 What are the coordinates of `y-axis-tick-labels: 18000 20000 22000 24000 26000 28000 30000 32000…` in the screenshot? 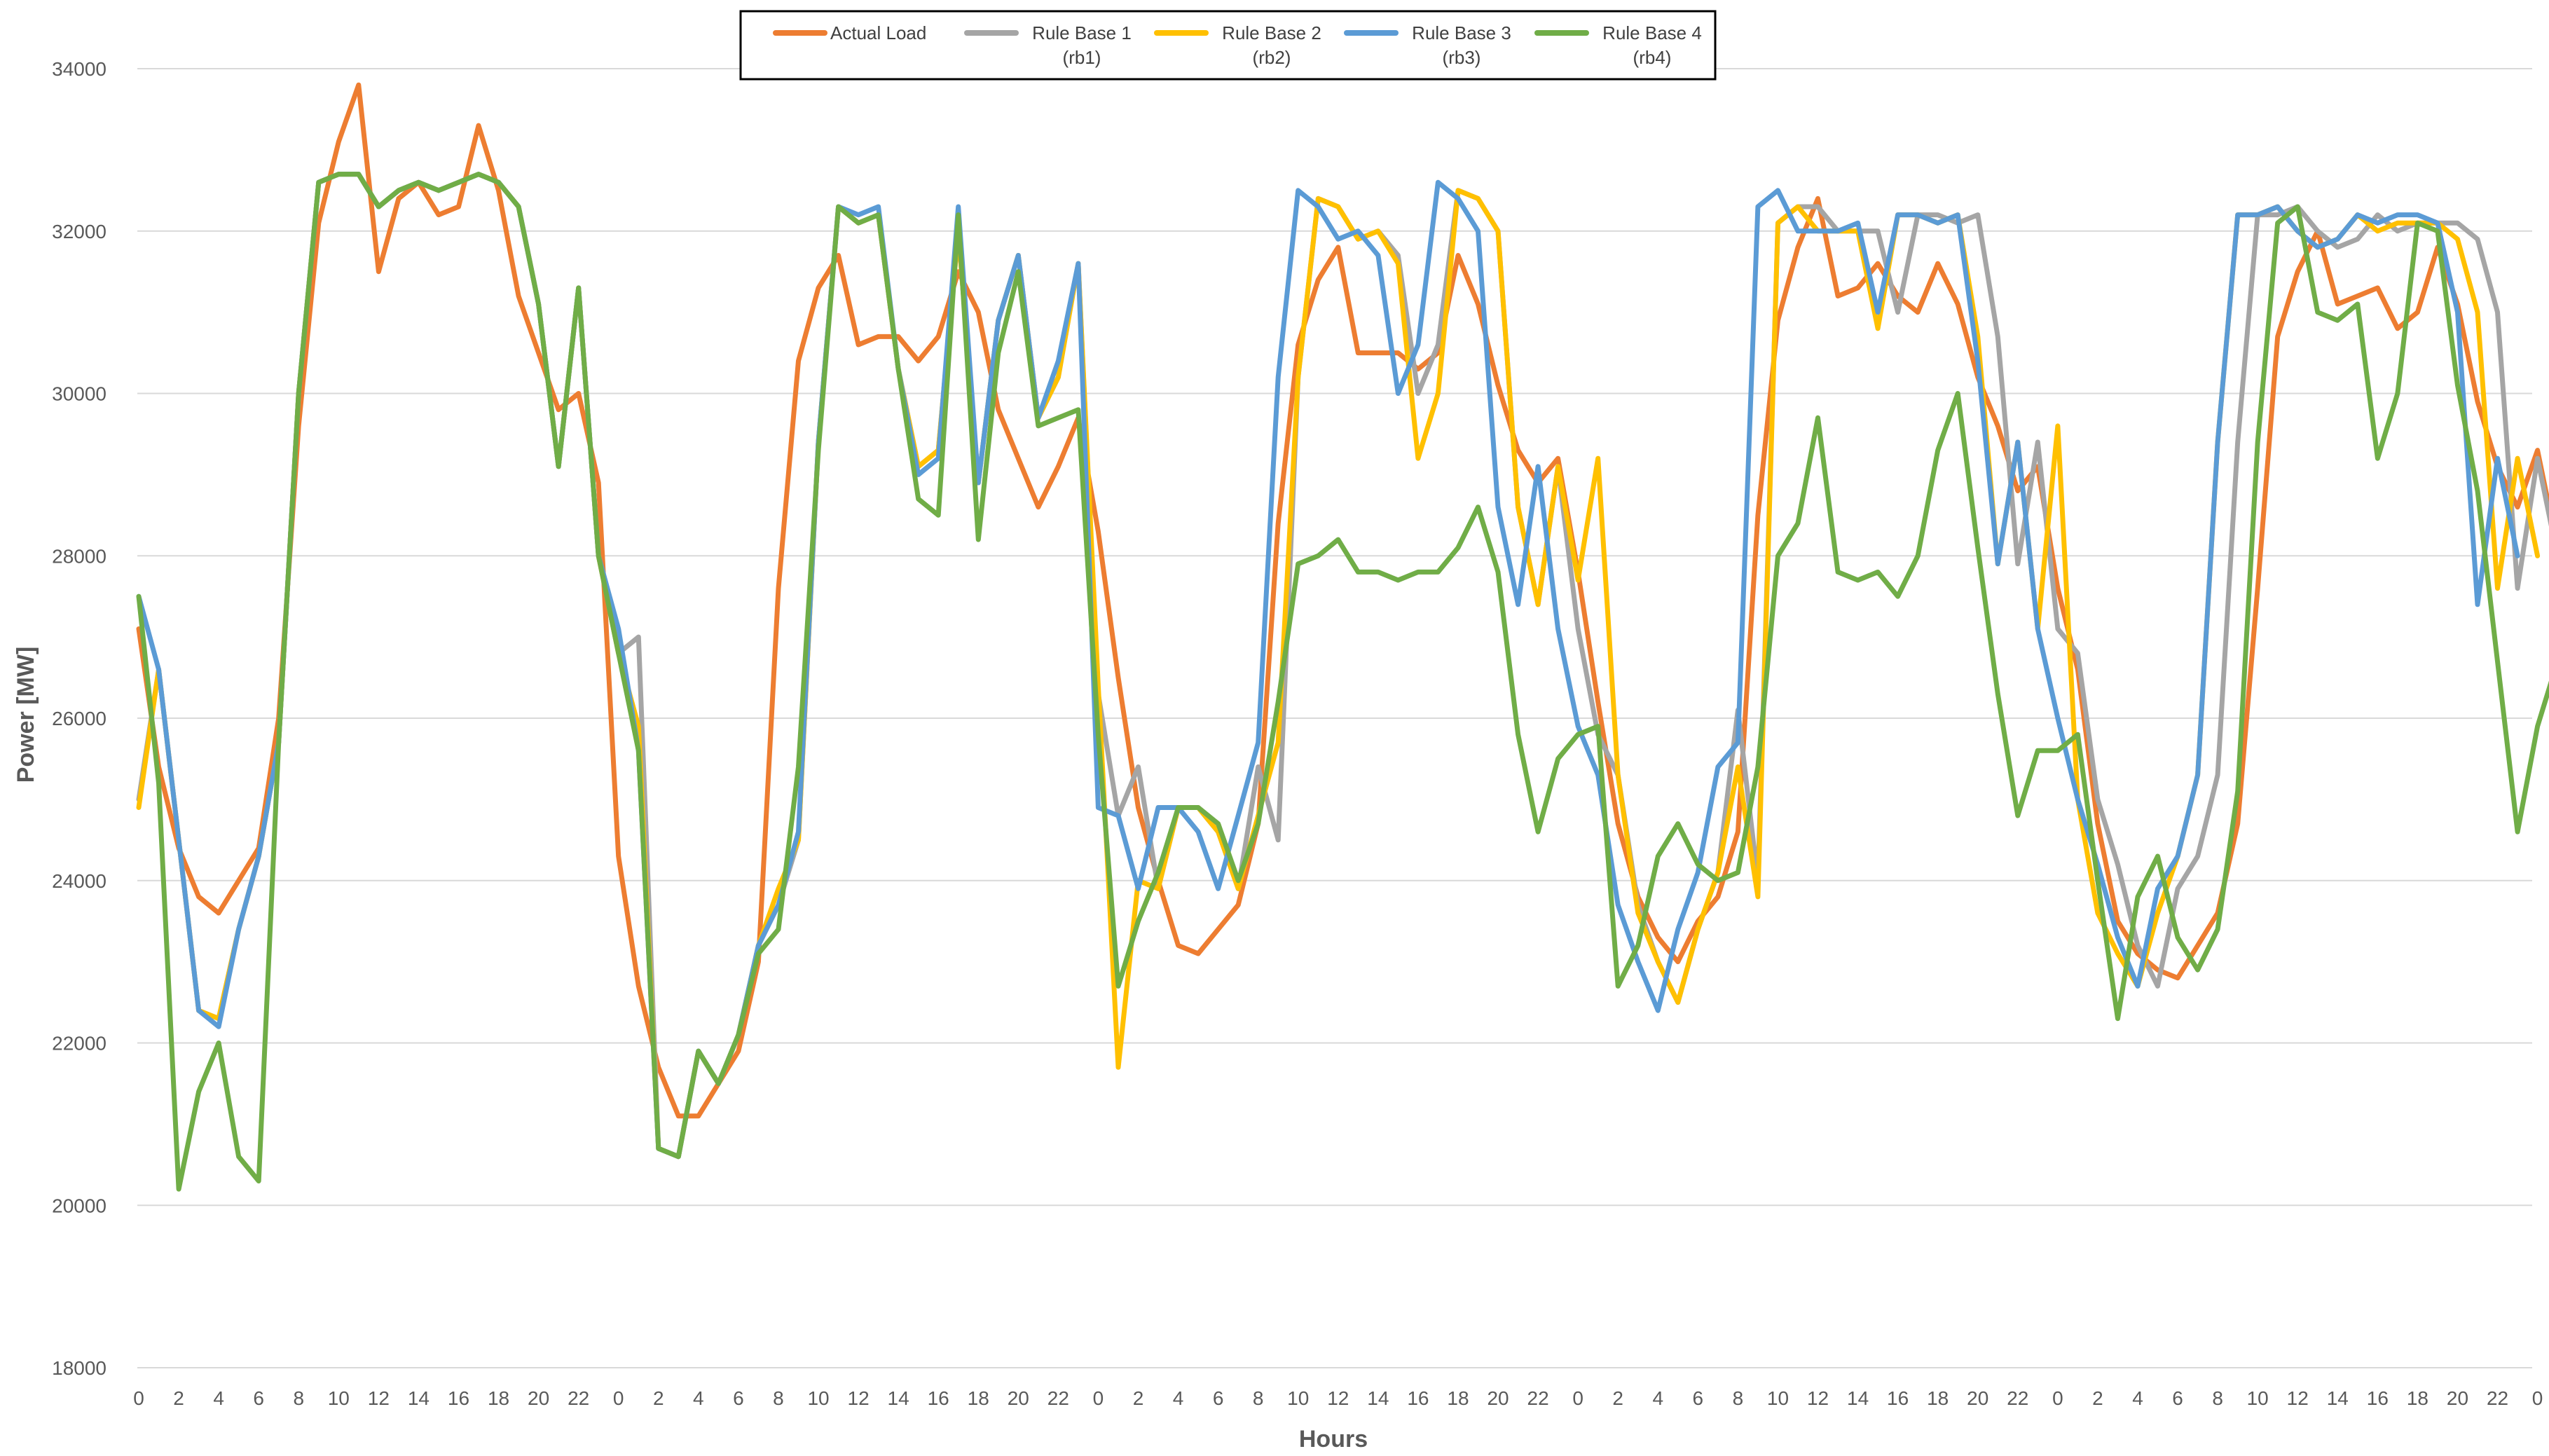 It's located at (79, 718).